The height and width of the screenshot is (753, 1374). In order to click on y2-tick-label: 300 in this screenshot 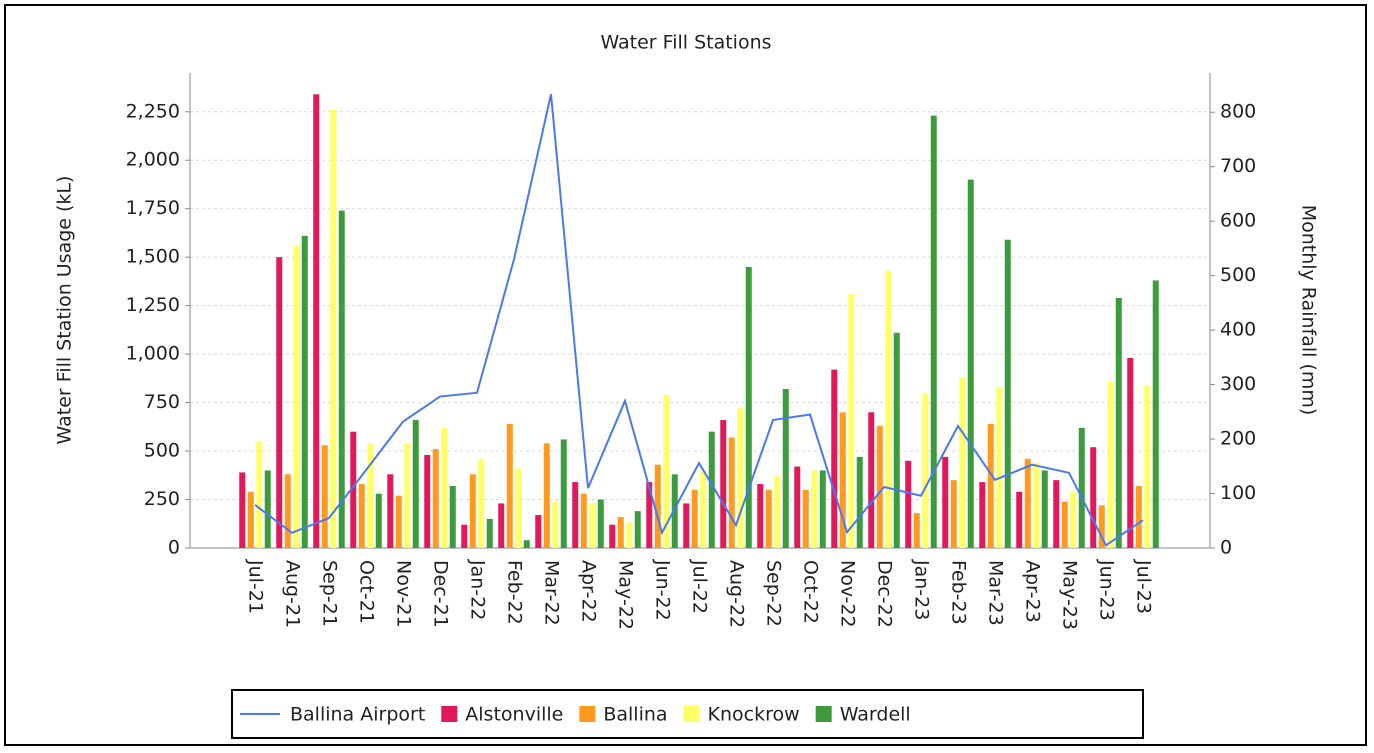, I will do `click(1238, 384)`.